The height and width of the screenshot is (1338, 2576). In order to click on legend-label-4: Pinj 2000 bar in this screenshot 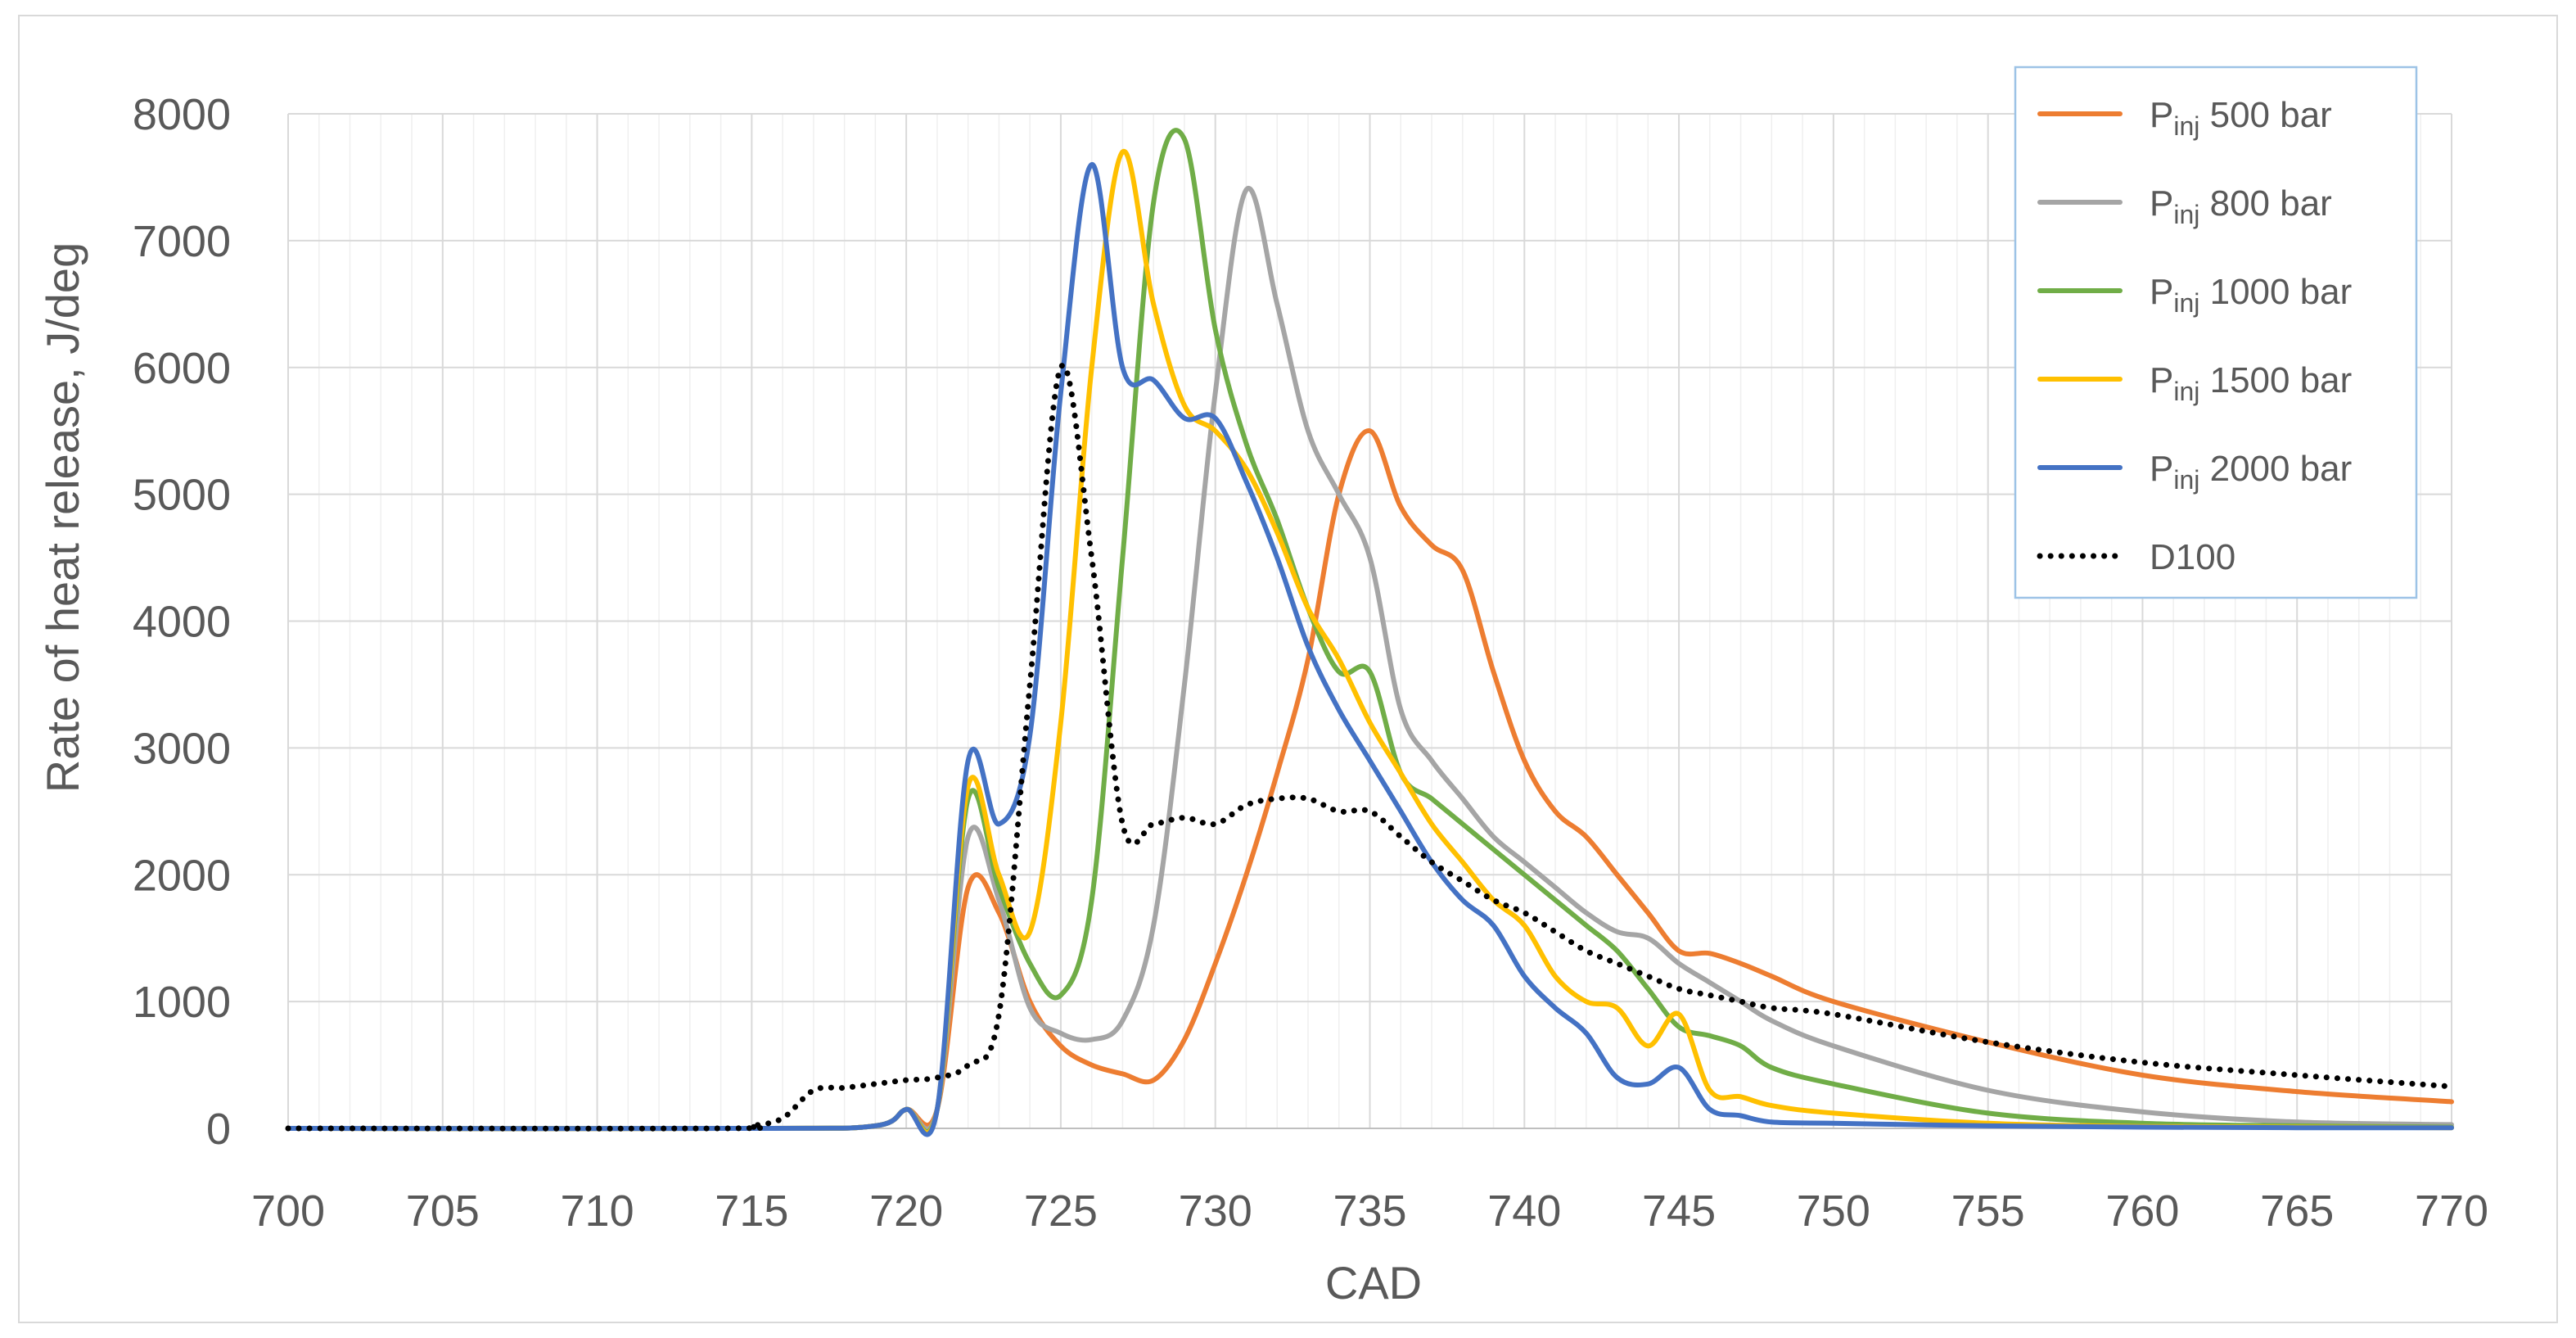, I will do `click(2251, 472)`.